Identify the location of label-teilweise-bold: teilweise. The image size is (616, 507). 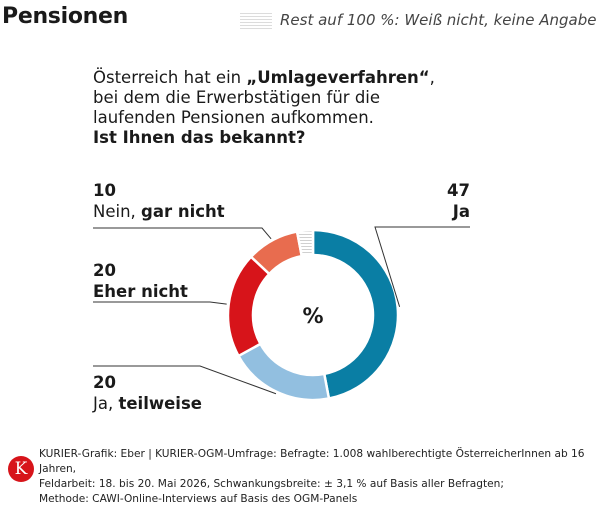
(160, 403).